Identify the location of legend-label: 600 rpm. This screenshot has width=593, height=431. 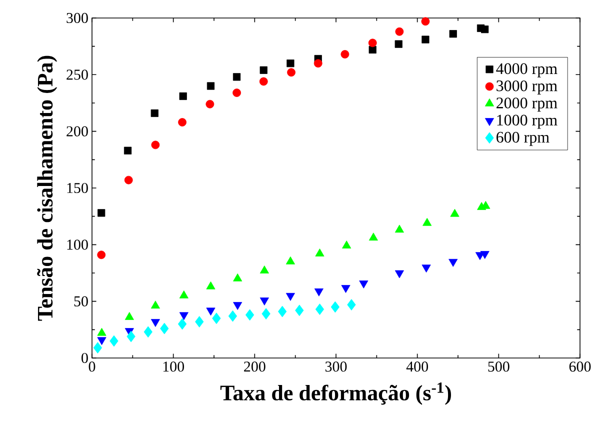
(523, 139).